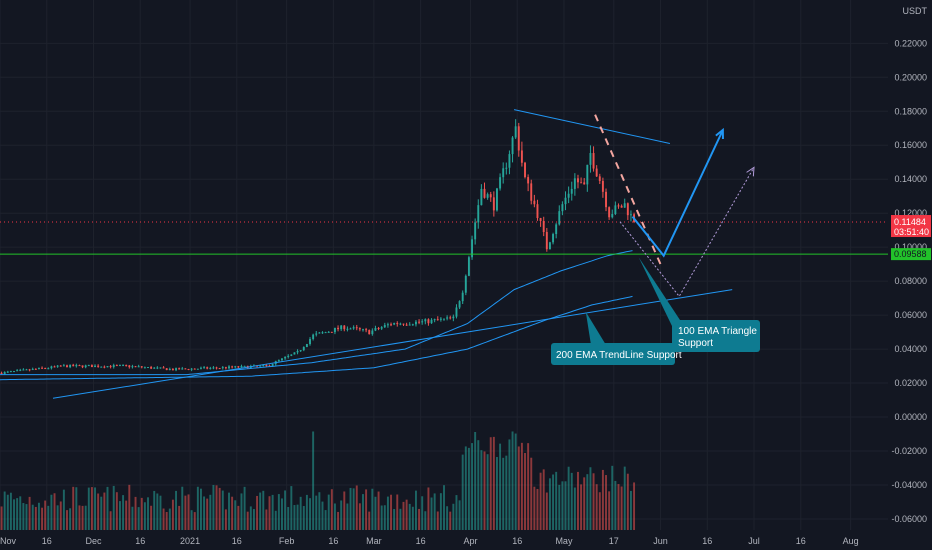  What do you see at coordinates (190, 541) in the screenshot?
I see `time-tick-label: 2021` at bounding box center [190, 541].